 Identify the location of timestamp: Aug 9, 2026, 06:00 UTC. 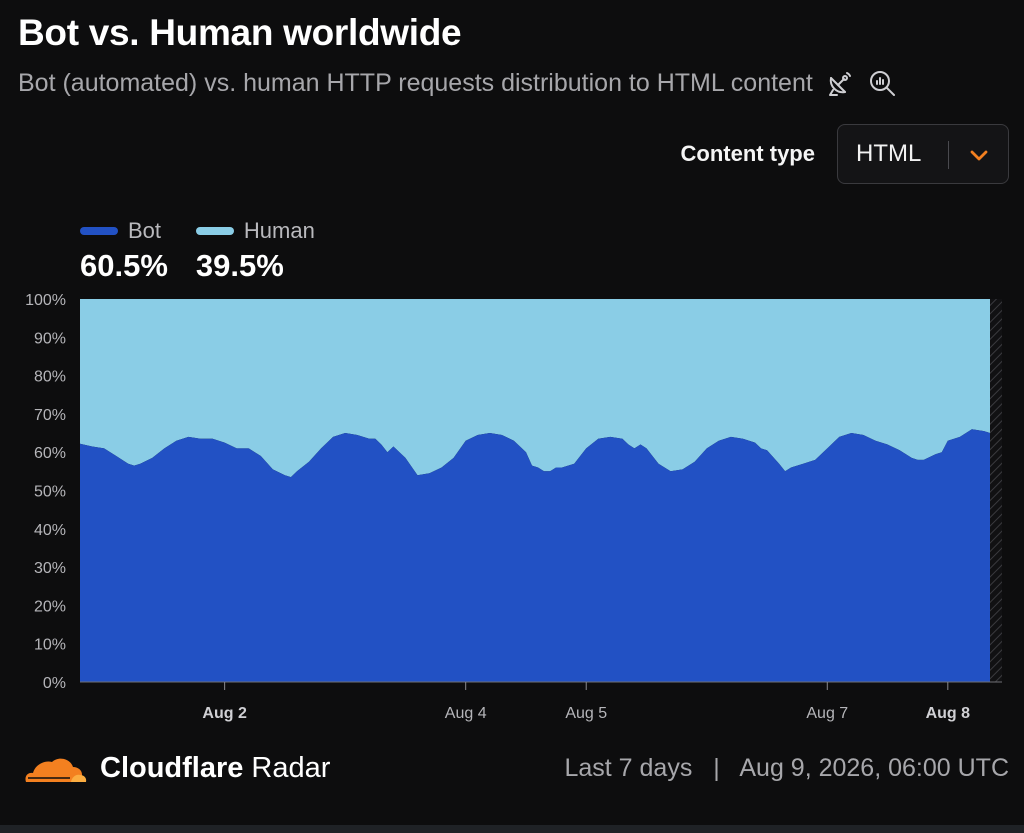
(874, 768).